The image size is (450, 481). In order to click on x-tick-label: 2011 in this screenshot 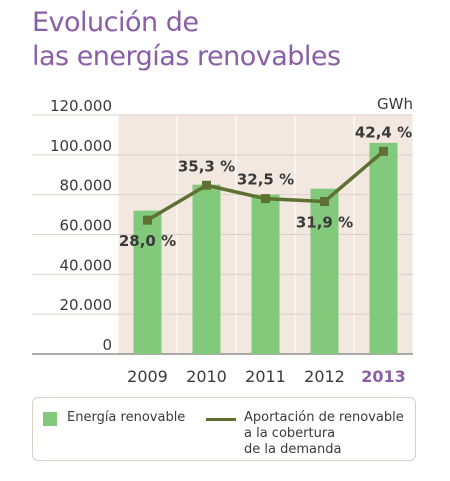, I will do `click(265, 376)`.